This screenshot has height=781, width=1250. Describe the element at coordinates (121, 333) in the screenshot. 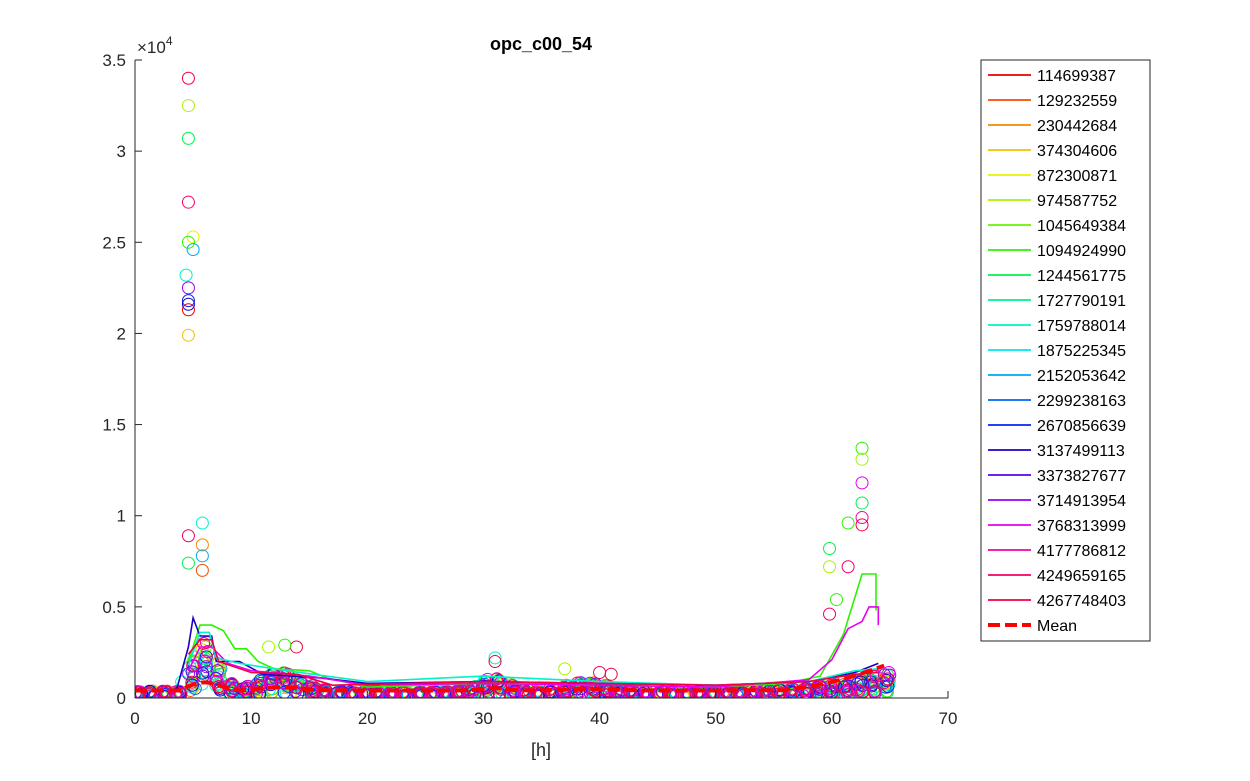

I see `y-tick-label: 2` at that location.